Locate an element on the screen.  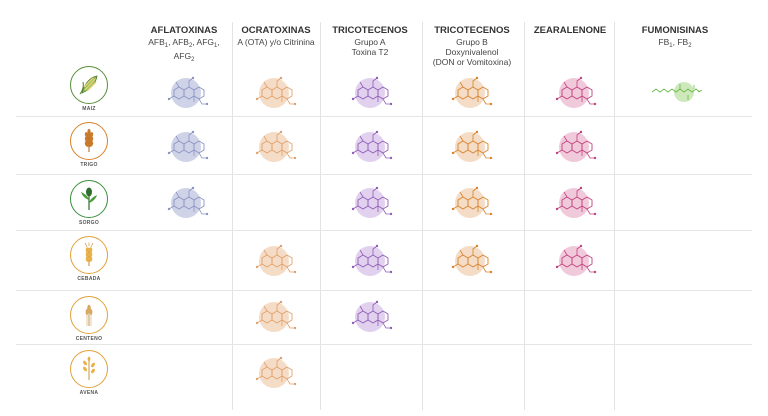
crop-label: CEBADA is located at coordinates (89, 279).